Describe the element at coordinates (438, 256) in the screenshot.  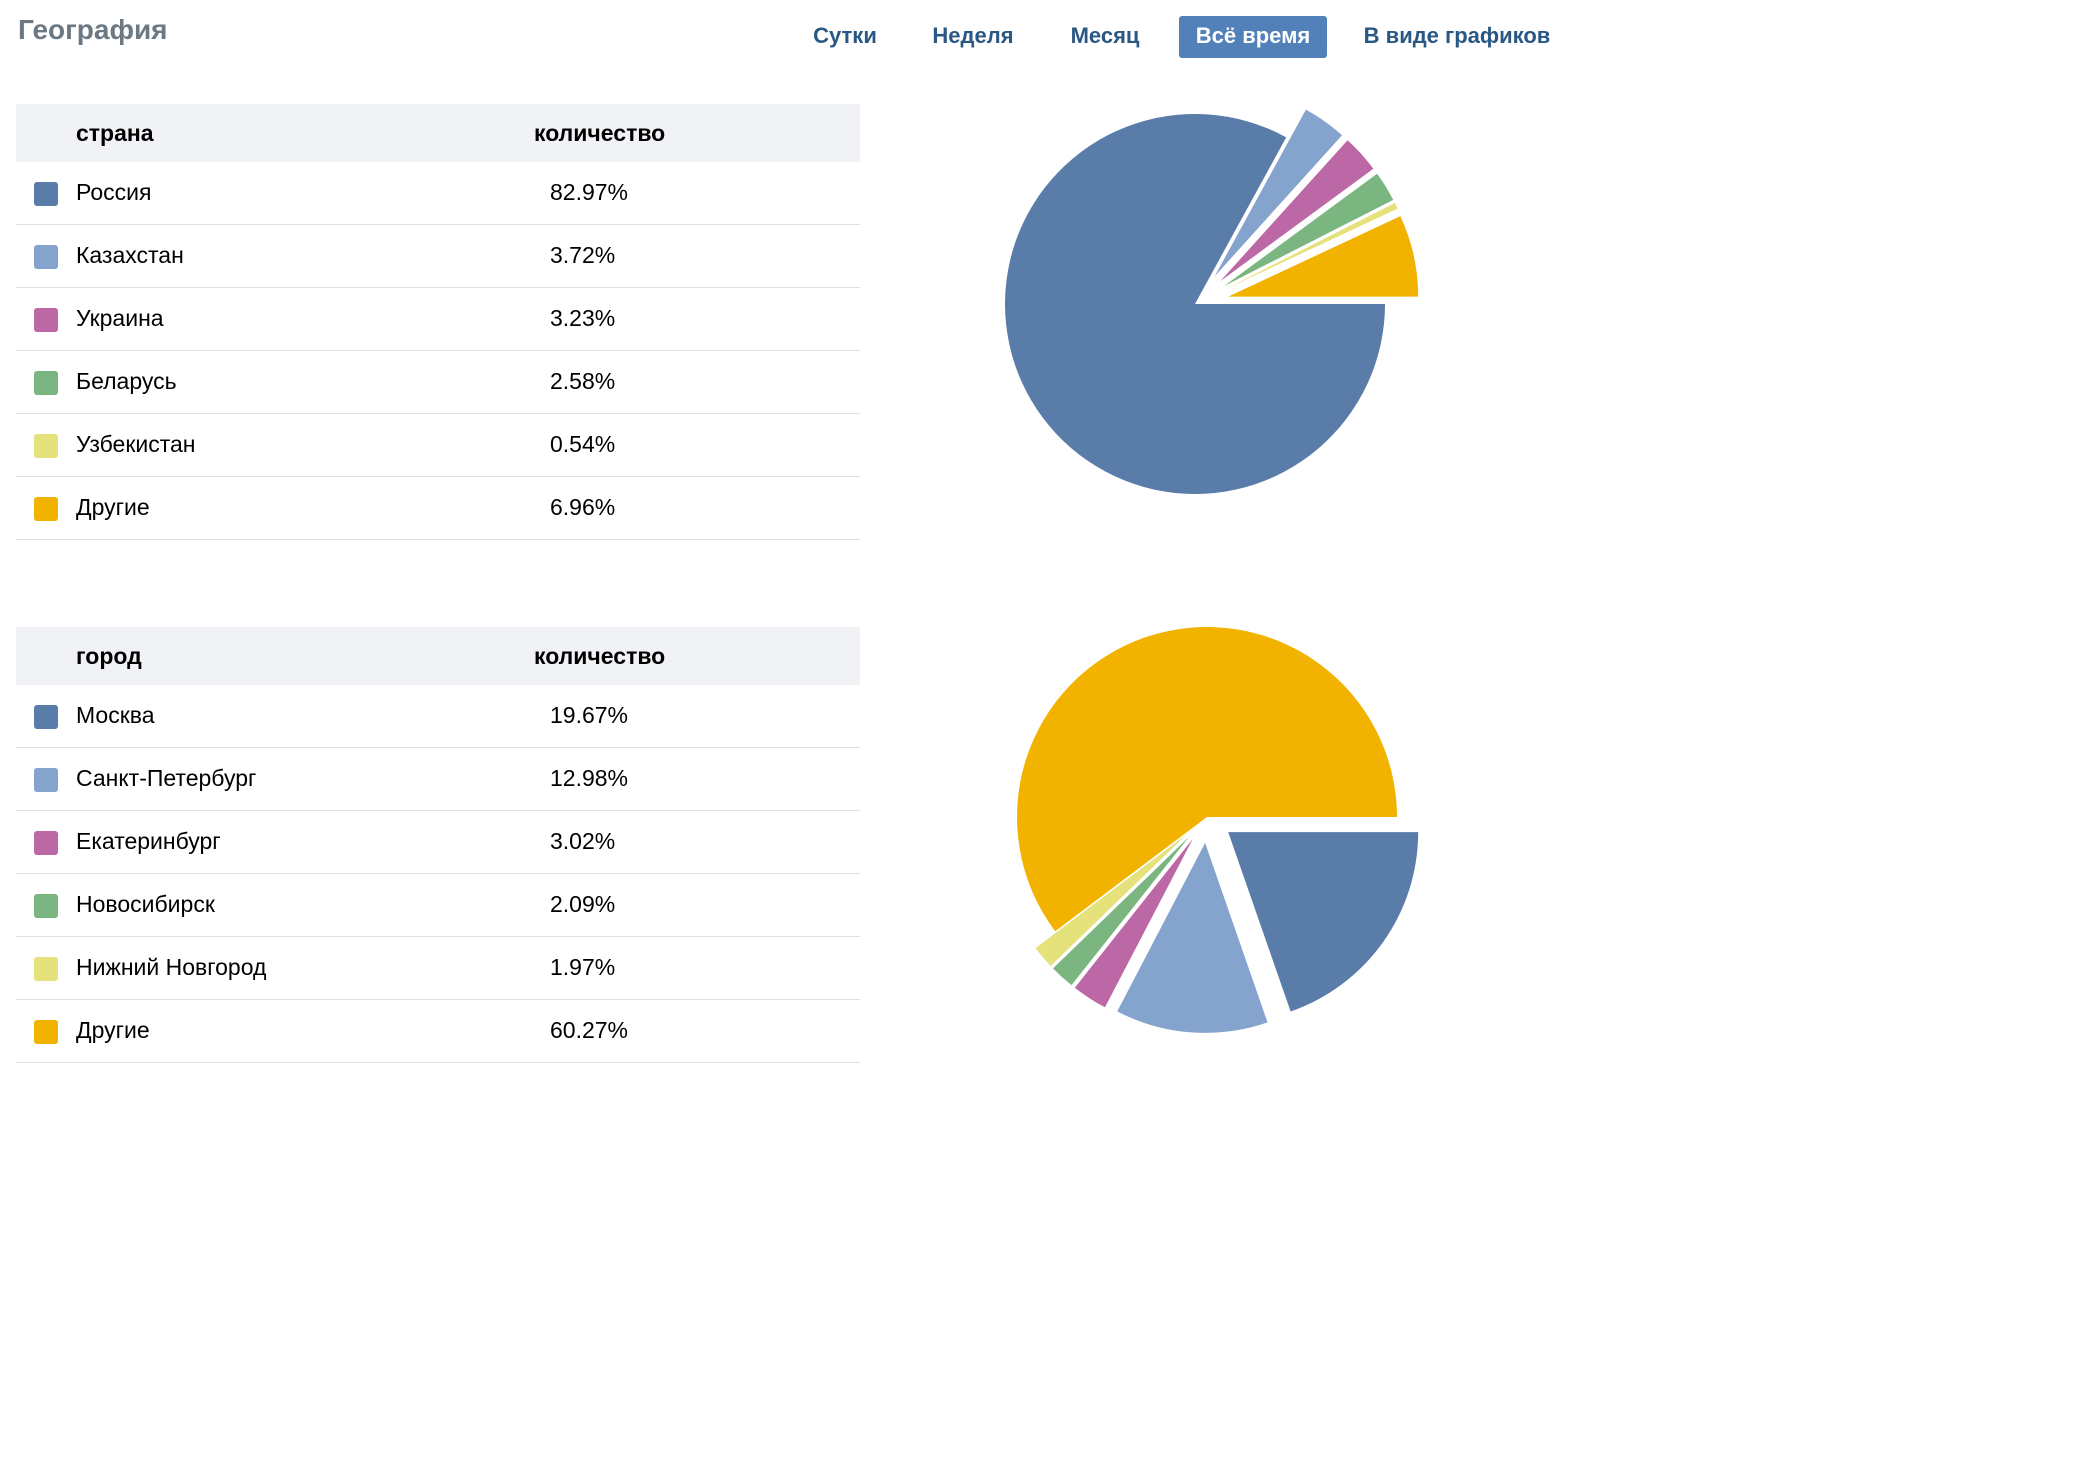
I see `table-row: Казахстан 3.72%` at that location.